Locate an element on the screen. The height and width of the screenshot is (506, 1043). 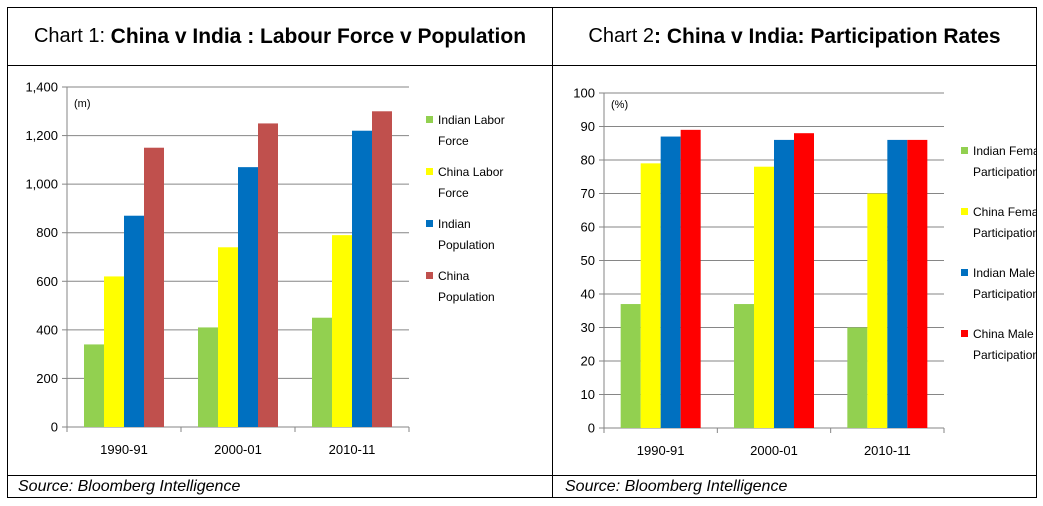
chart2-ytick-label: 10 is located at coordinates (588, 394).